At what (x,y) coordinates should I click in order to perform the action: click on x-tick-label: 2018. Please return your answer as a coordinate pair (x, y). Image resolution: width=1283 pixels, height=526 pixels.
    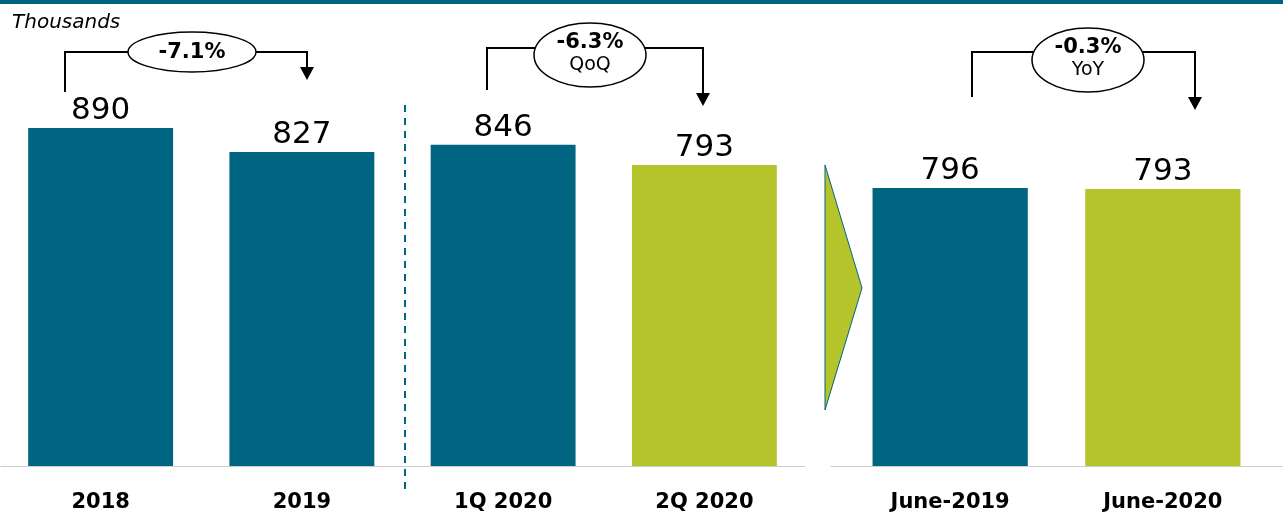
    Looking at the image, I should click on (100, 500).